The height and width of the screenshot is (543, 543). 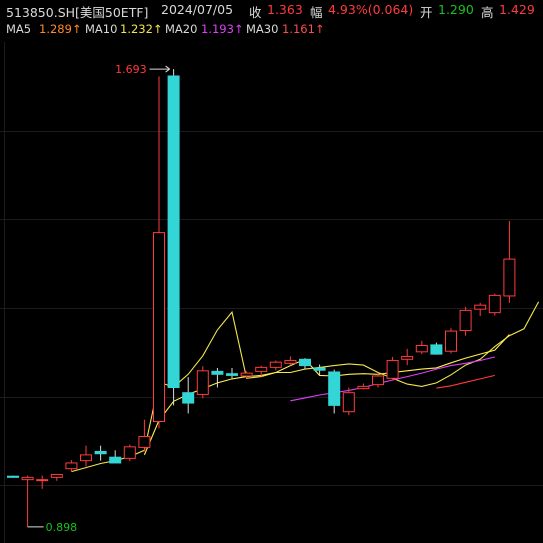 What do you see at coordinates (316, 12) in the screenshot?
I see `change-label: 幅` at bounding box center [316, 12].